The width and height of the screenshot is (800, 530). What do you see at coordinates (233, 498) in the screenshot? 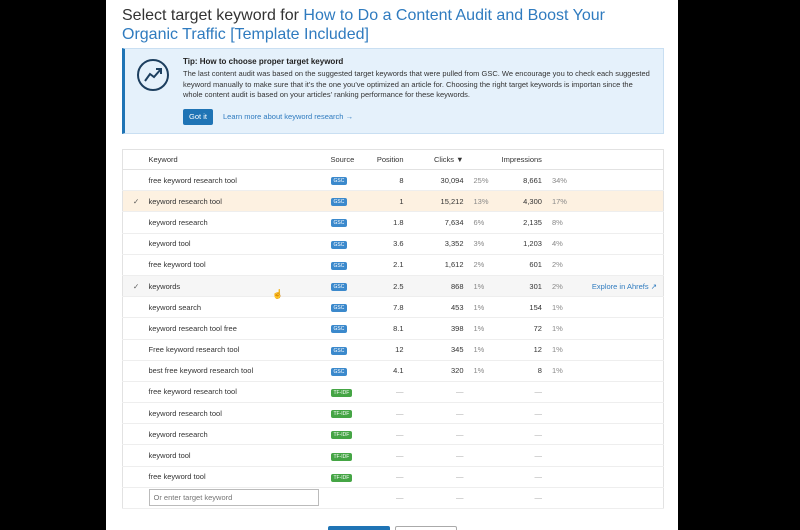
I see `target-keyword-input` at bounding box center [233, 498].